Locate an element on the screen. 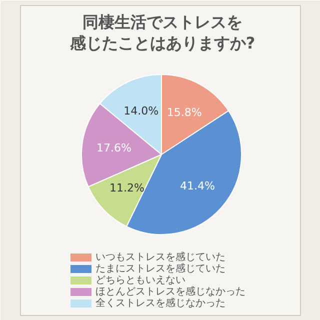 Image resolution: width=320 pixels, height=320 pixels. data-label: 14.0% is located at coordinates (141, 111).